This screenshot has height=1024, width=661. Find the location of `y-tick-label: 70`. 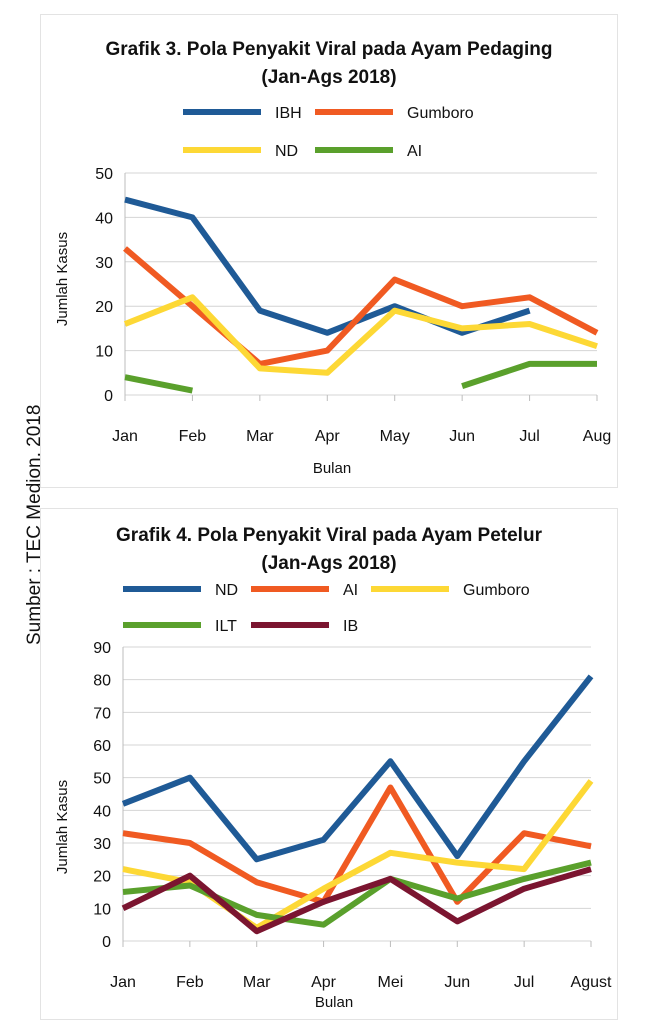

y-tick-label: 70 is located at coordinates (102, 713).